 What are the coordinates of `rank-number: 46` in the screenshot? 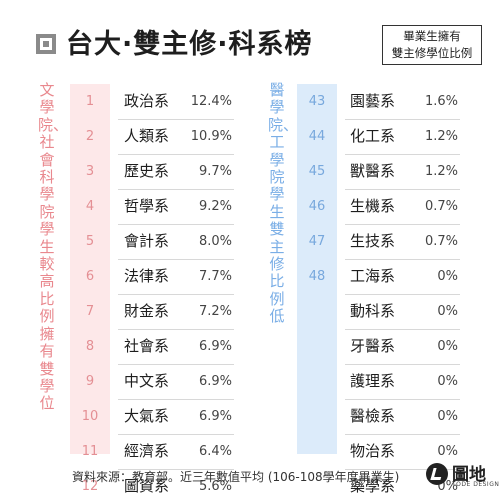 It's located at (317, 206).